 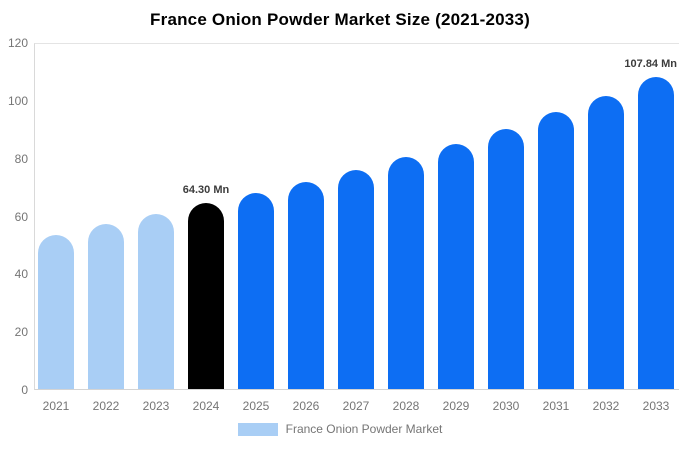 I want to click on x-tick-label-2026: 2026, so click(x=306, y=406).